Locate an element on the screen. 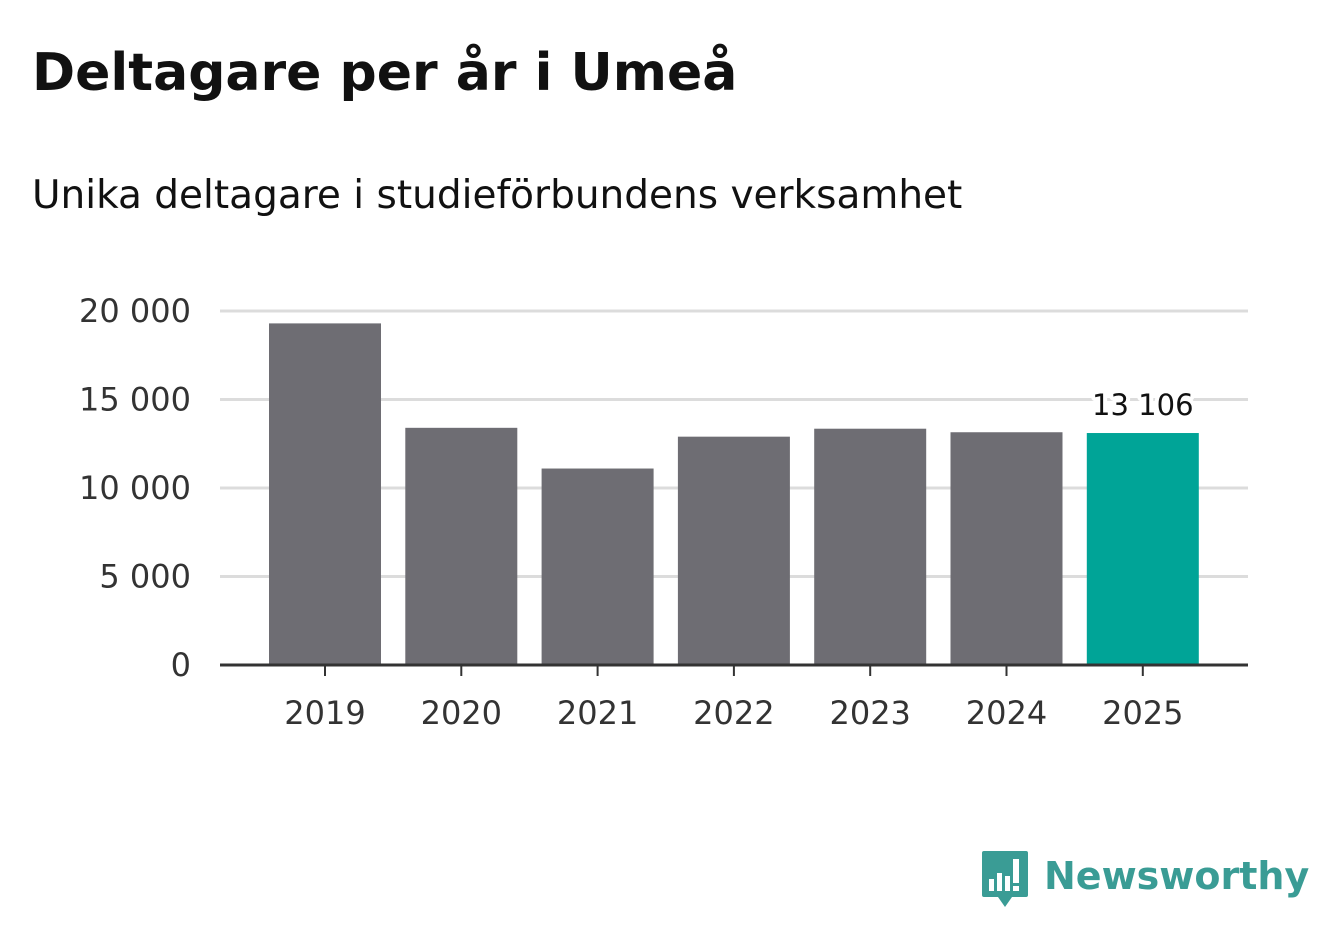  x-tick-label: 2021 is located at coordinates (597, 713).